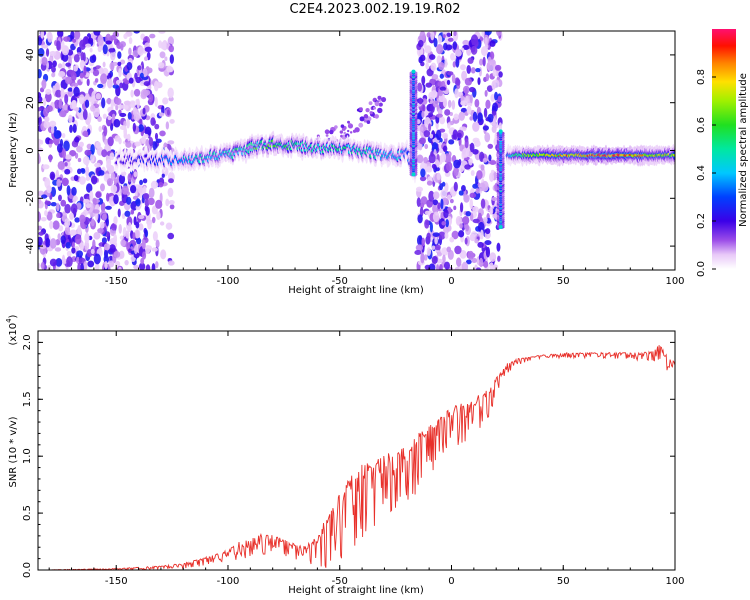 The image size is (750, 600). Describe the element at coordinates (500, 131) in the screenshot. I see `spike-end` at that location.